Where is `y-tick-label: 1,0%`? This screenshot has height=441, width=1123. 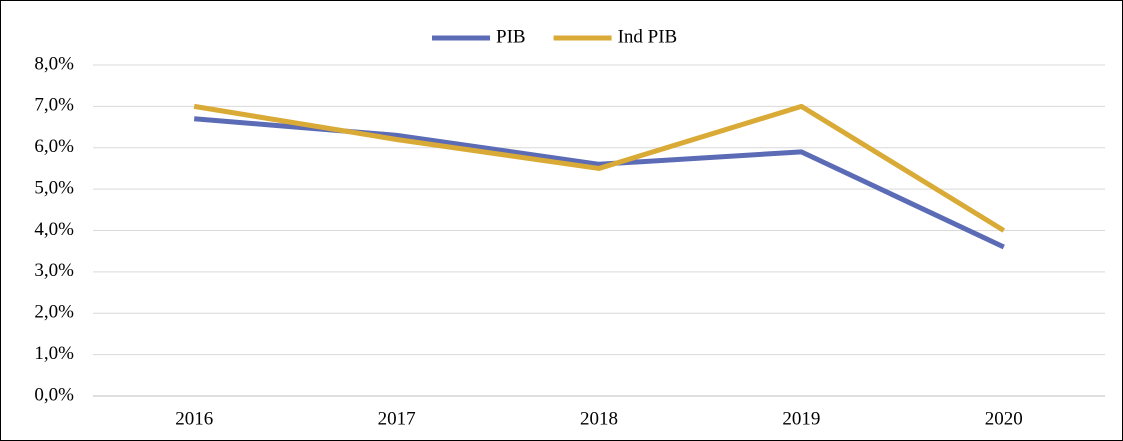 y-tick-label: 1,0% is located at coordinates (54, 353).